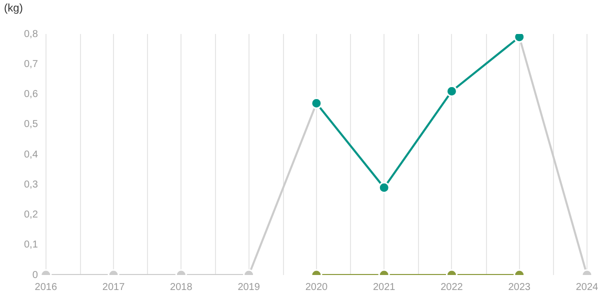 The height and width of the screenshot is (305, 615). Describe the element at coordinates (181, 287) in the screenshot. I see `x-tick-label: 2018` at that location.